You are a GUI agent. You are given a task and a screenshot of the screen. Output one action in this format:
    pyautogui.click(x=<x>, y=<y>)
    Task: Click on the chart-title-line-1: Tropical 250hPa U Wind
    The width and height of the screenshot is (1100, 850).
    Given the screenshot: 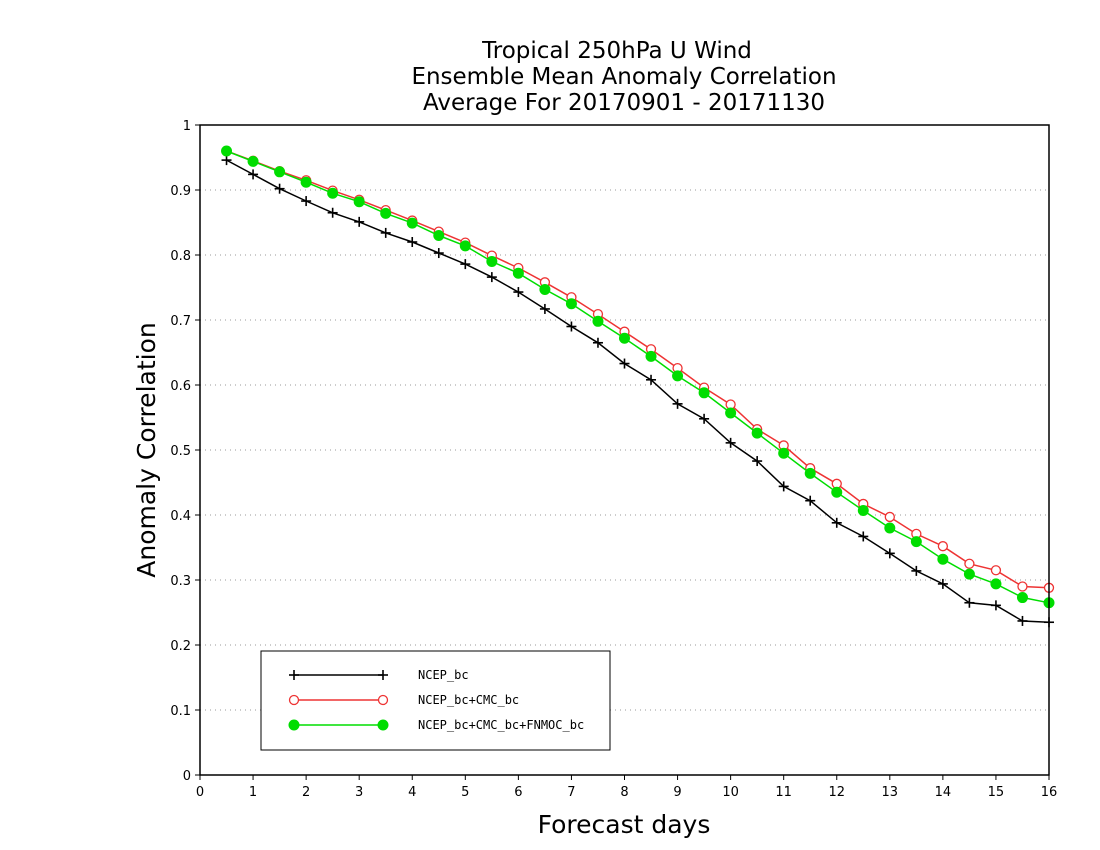 What is the action you would take?
    pyautogui.click(x=616, y=51)
    